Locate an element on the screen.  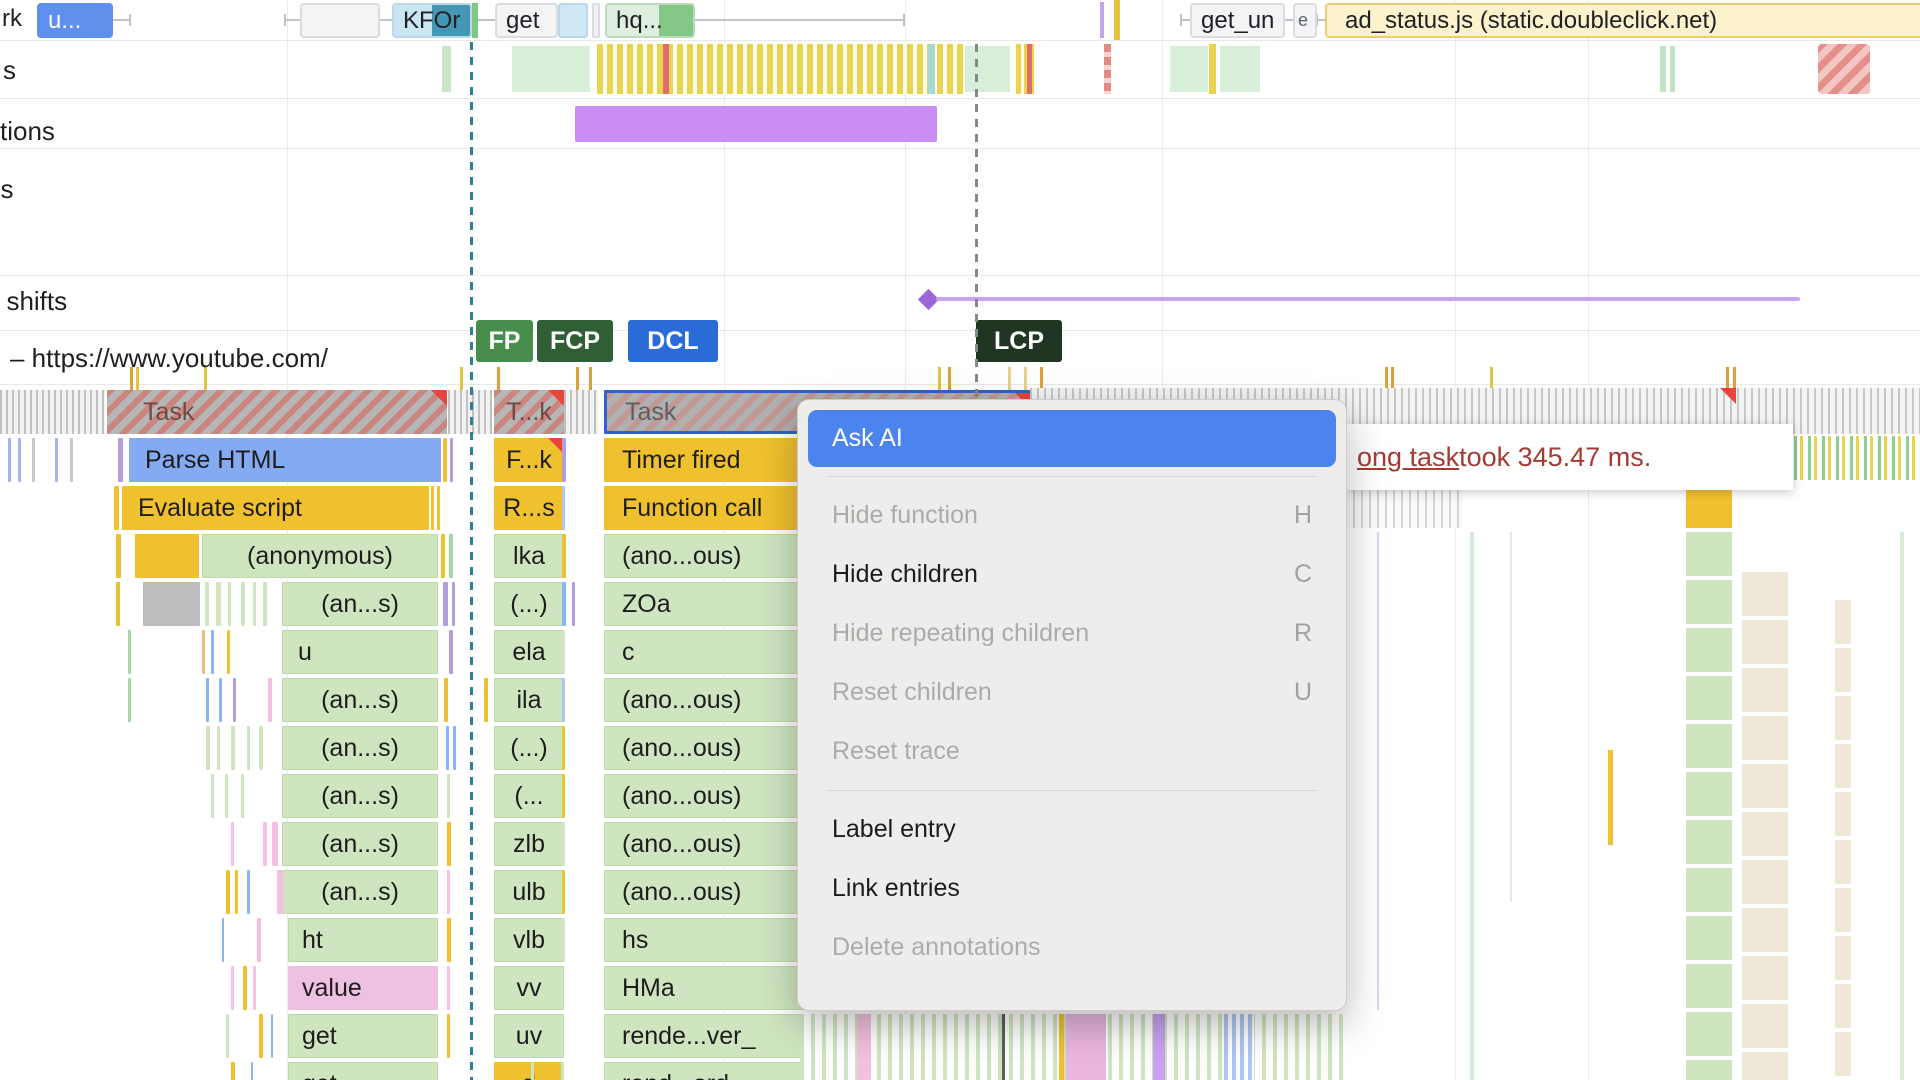
flame-entry-label: vv is located at coordinates (529, 987).